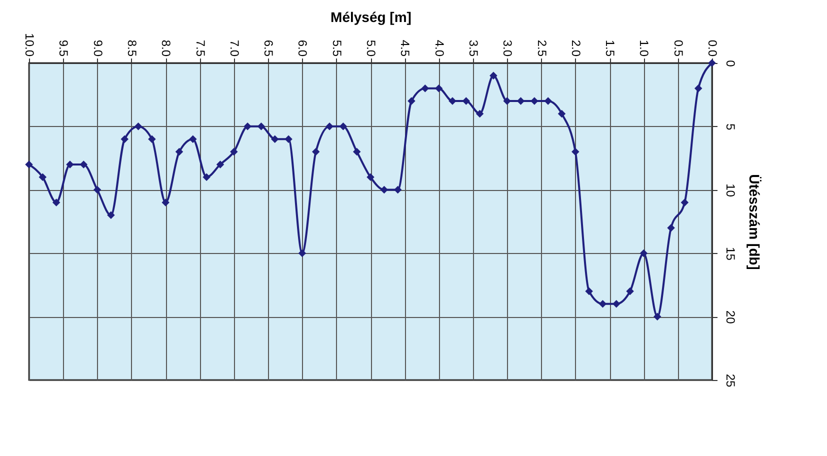 This screenshot has width=827, height=456. What do you see at coordinates (610, 48) in the screenshot?
I see `x-tick-label: 1.5` at bounding box center [610, 48].